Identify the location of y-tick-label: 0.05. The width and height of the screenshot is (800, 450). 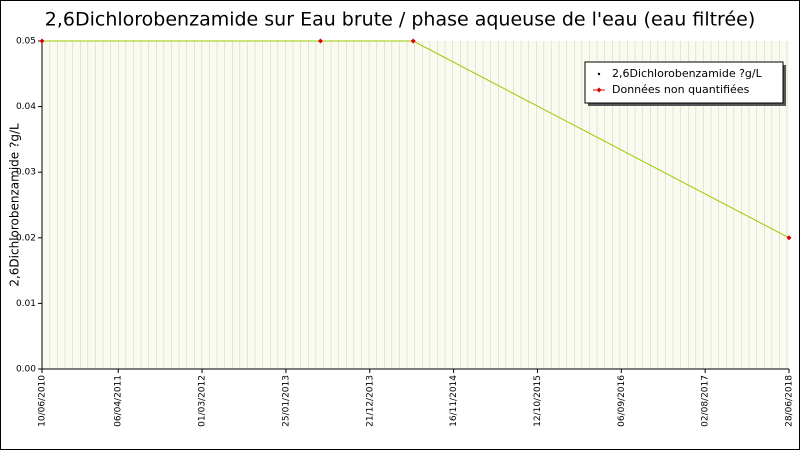
(26, 42).